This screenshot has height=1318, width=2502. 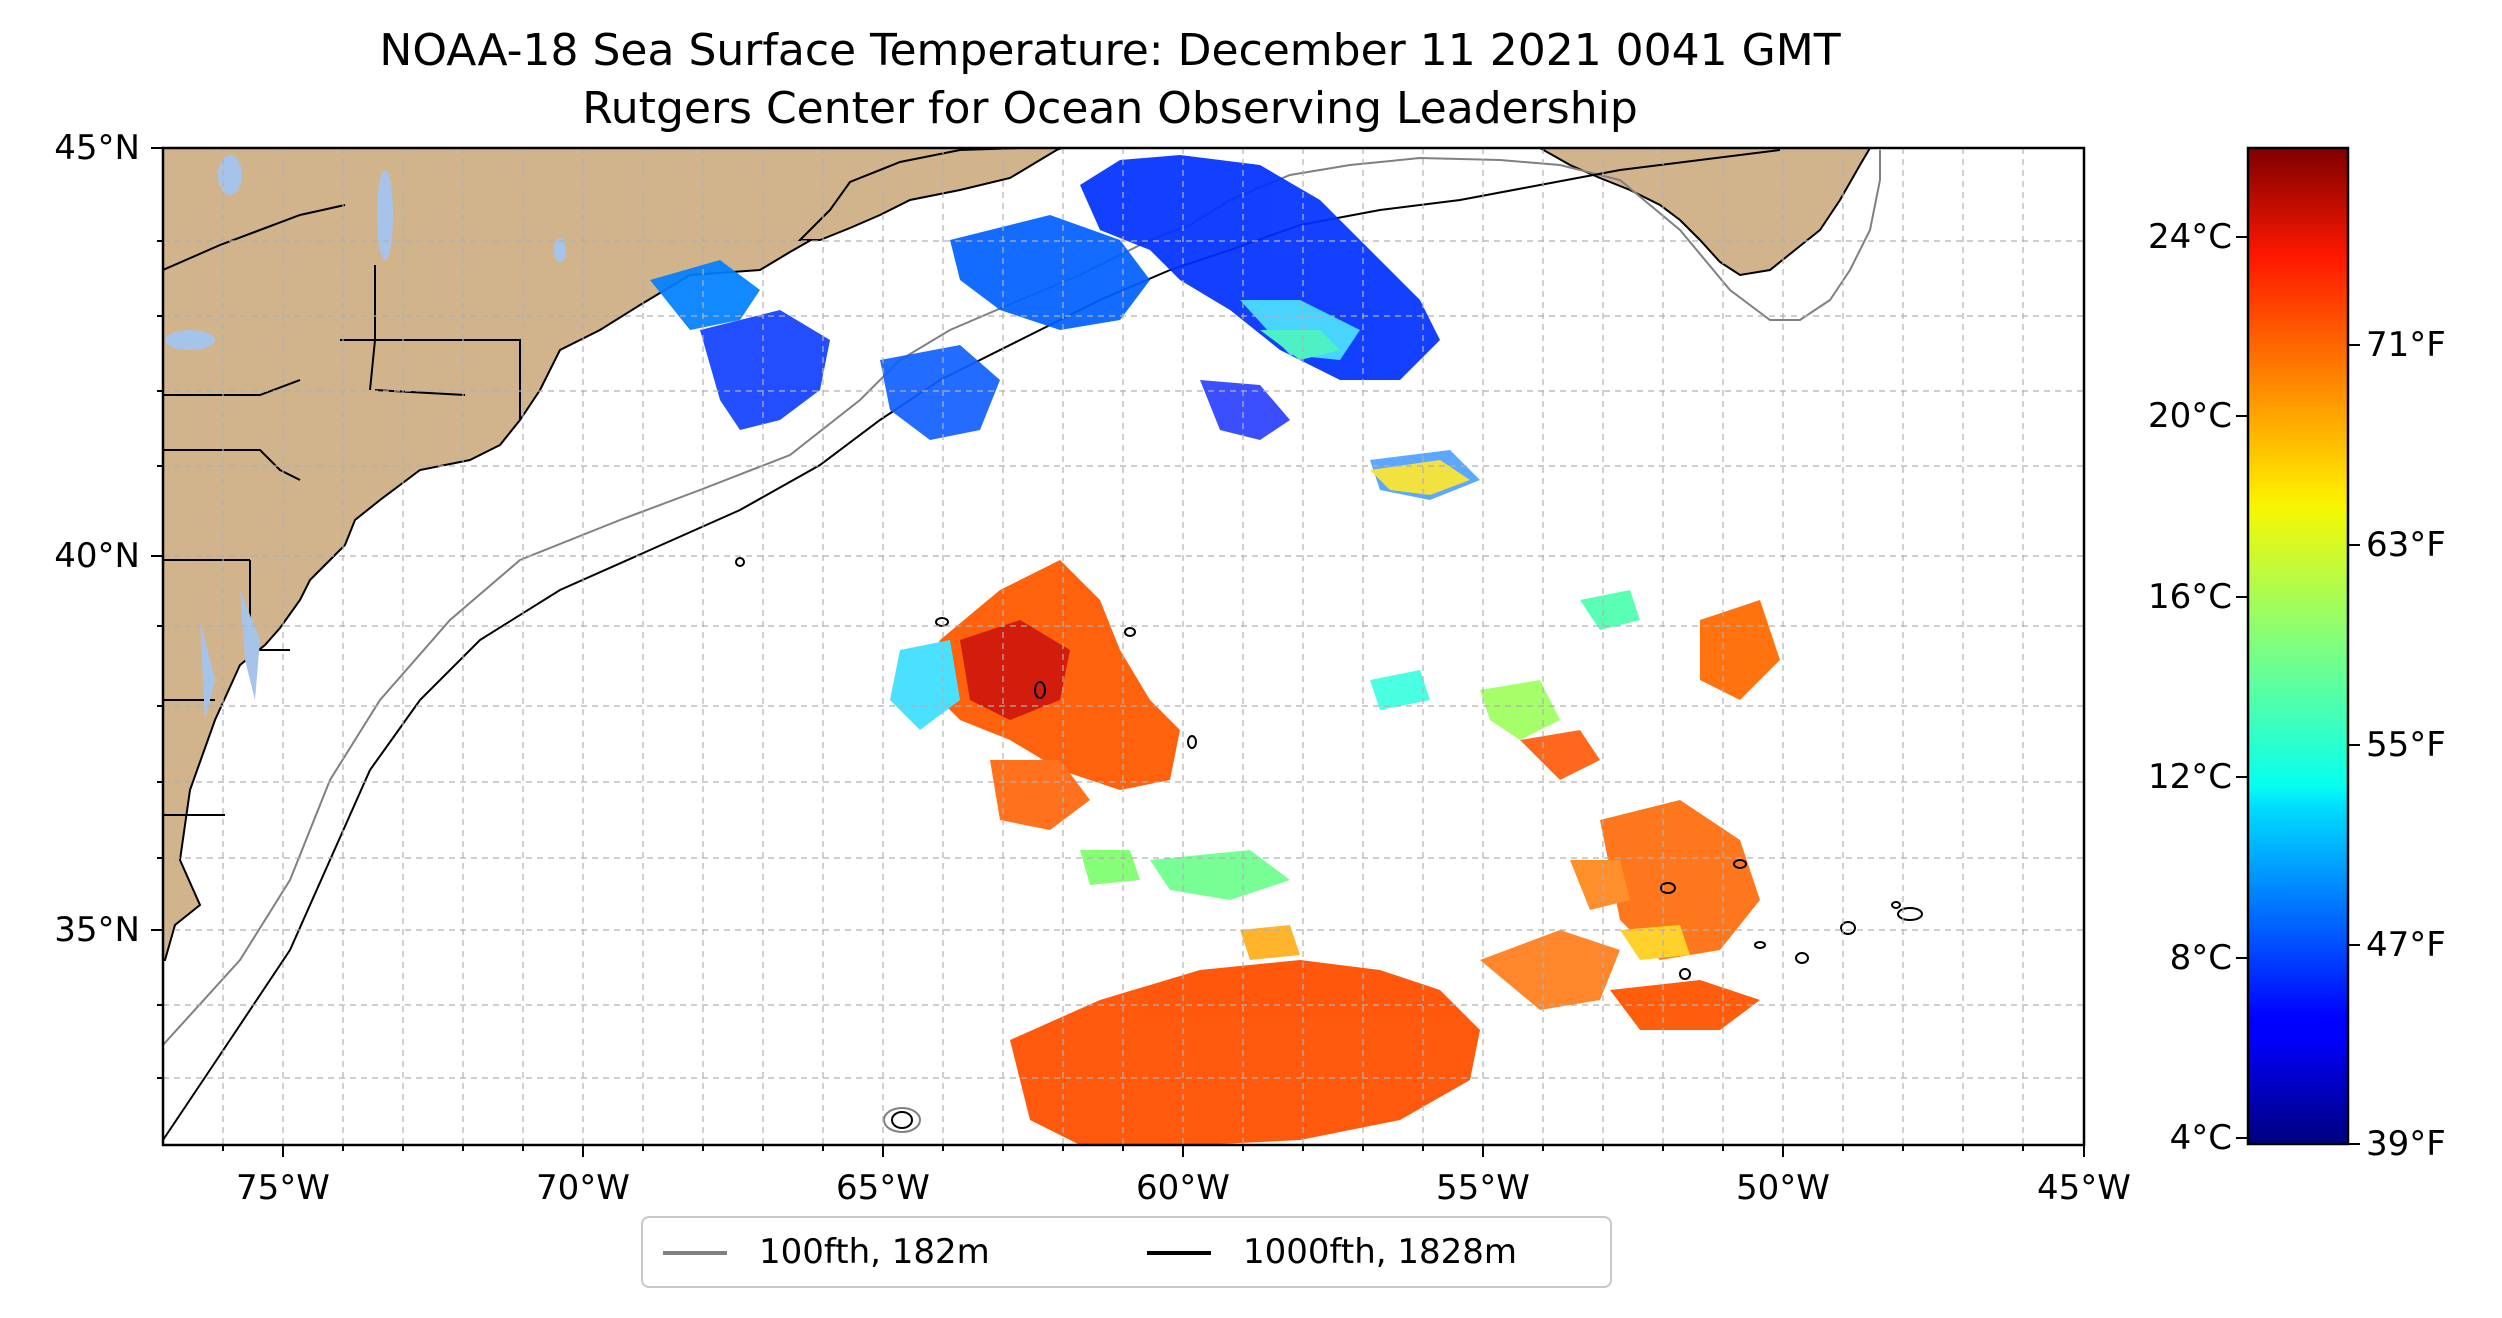 I want to click on lon-label-65w: 65°W, so click(x=883, y=1188).